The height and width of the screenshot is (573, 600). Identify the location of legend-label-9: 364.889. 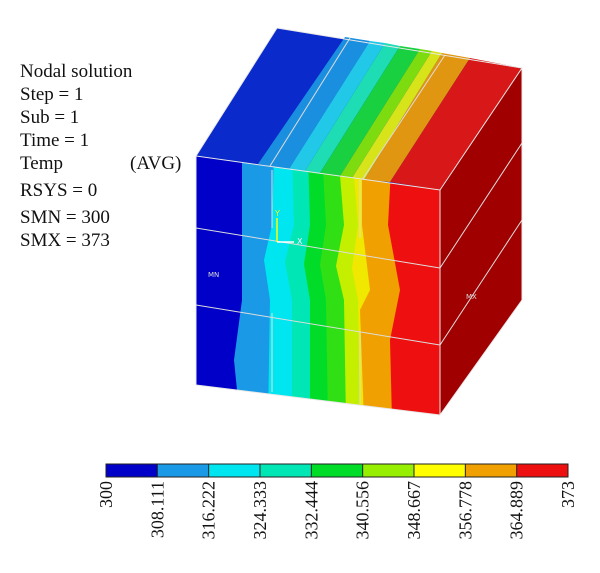
(517, 510).